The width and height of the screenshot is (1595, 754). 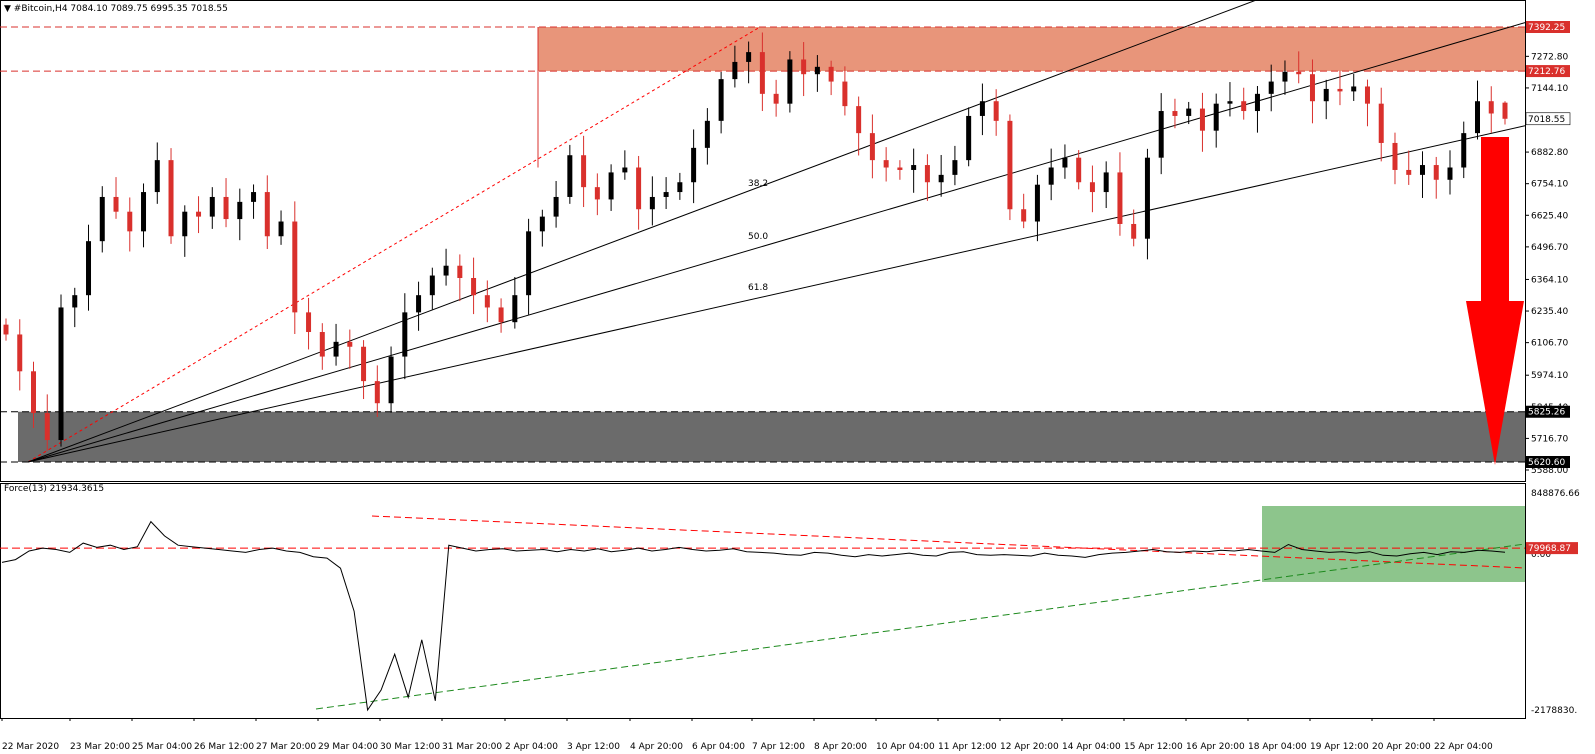 I want to click on x-tick-label: 18 Apr 04:00, so click(x=1277, y=747).